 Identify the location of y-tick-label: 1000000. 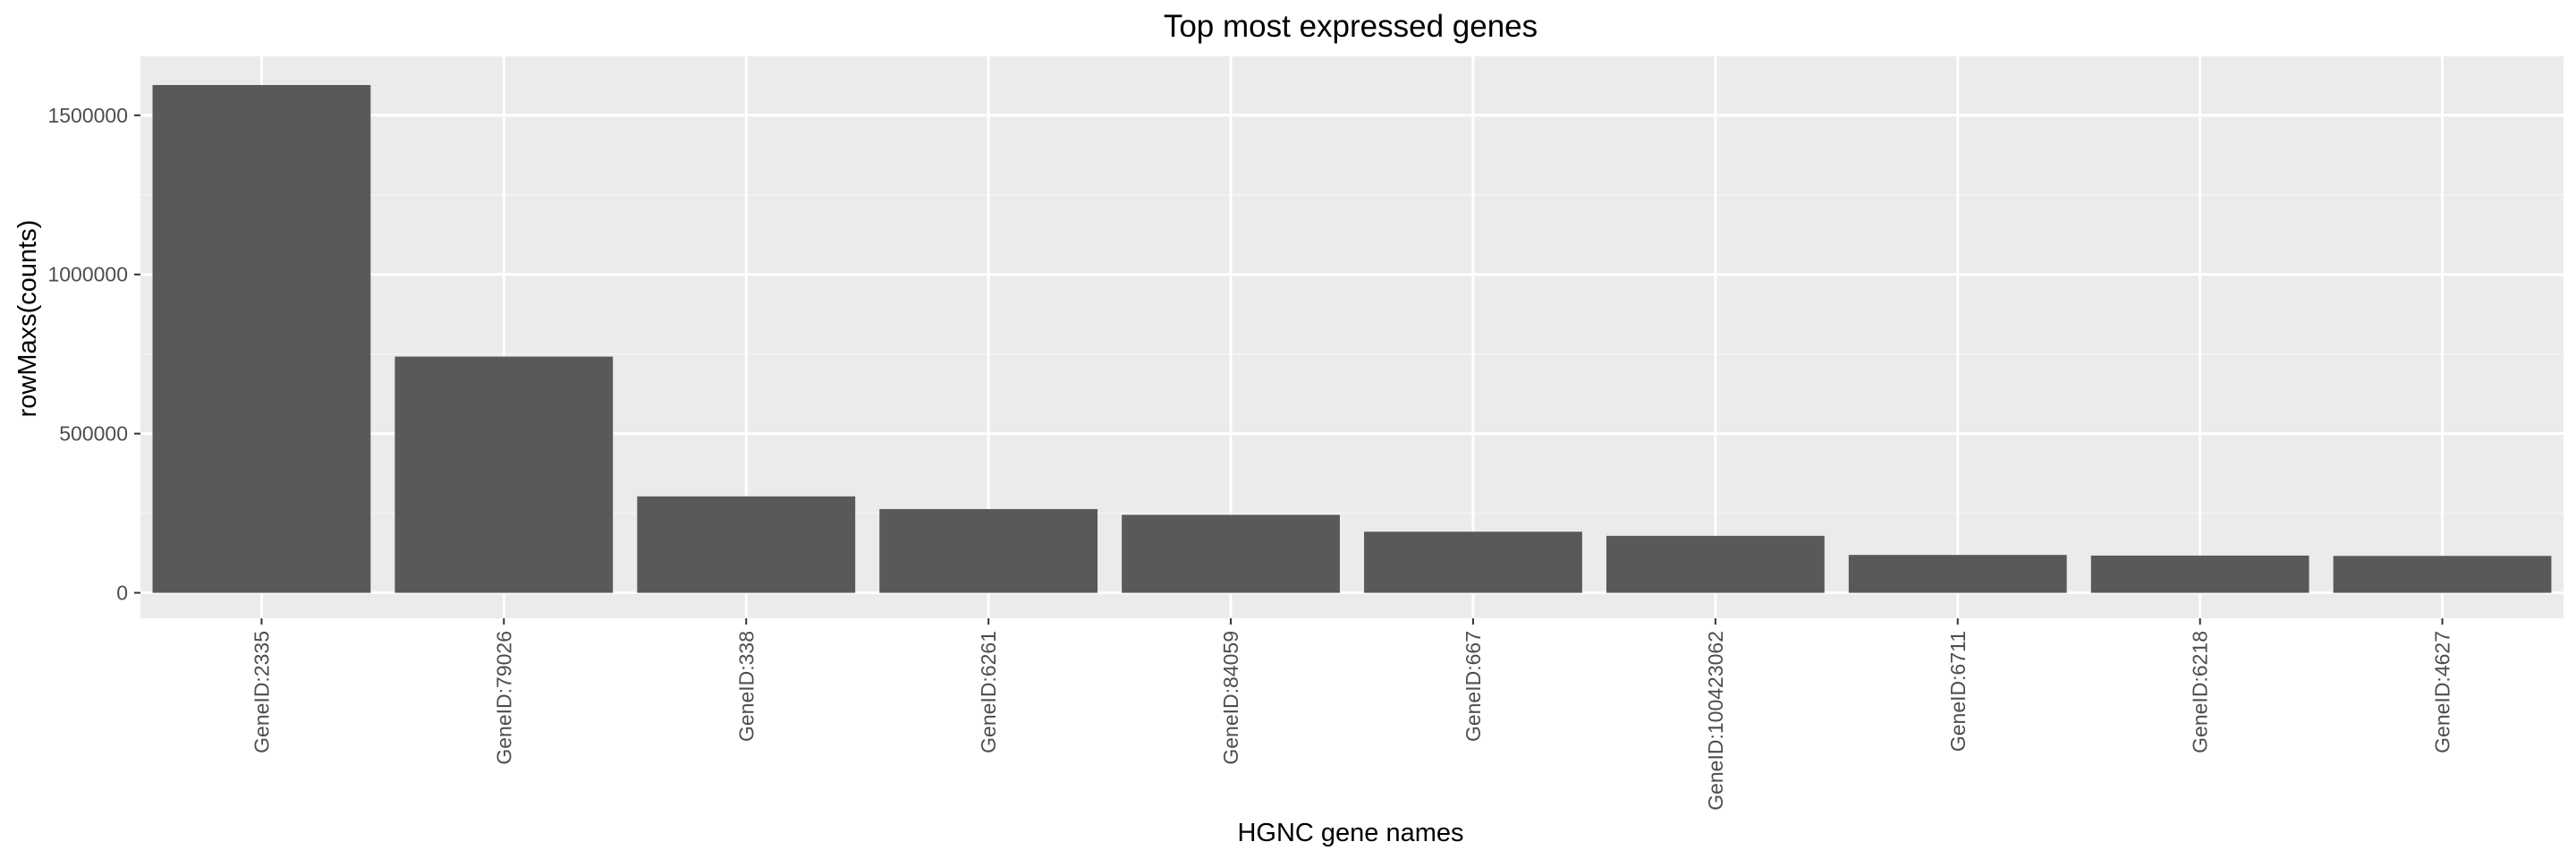
(87, 274).